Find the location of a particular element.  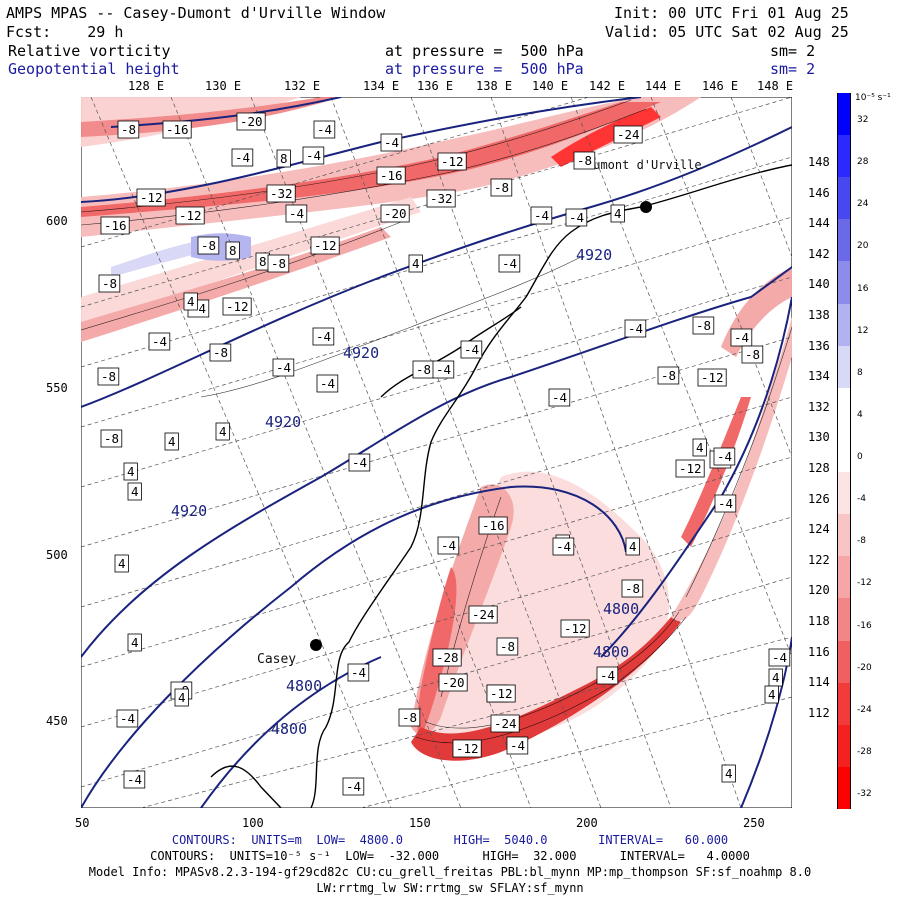

colorbar-label: -20 is located at coordinates (864, 667).